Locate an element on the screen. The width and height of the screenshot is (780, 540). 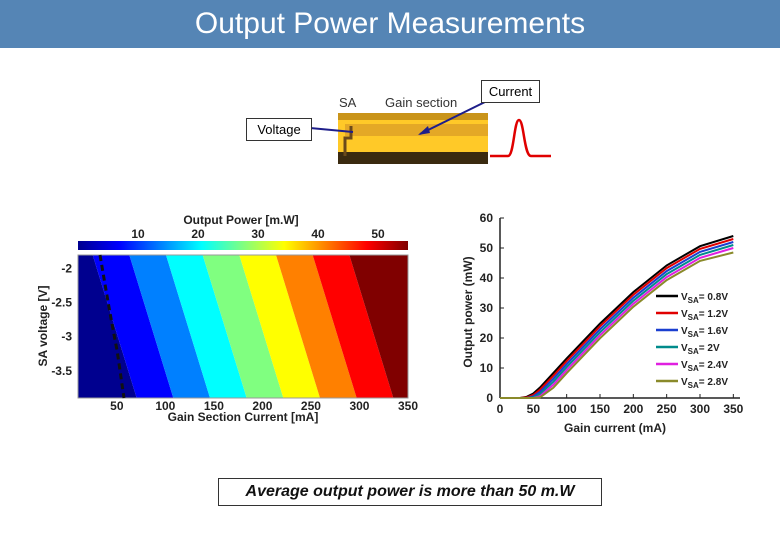
title-bar is located at coordinates (390, 24).